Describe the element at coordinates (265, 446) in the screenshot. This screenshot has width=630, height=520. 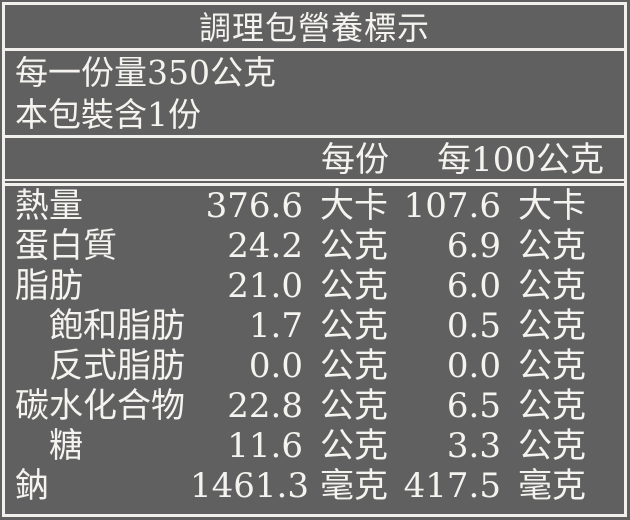
I see `per-serving-value: 11.6` at that location.